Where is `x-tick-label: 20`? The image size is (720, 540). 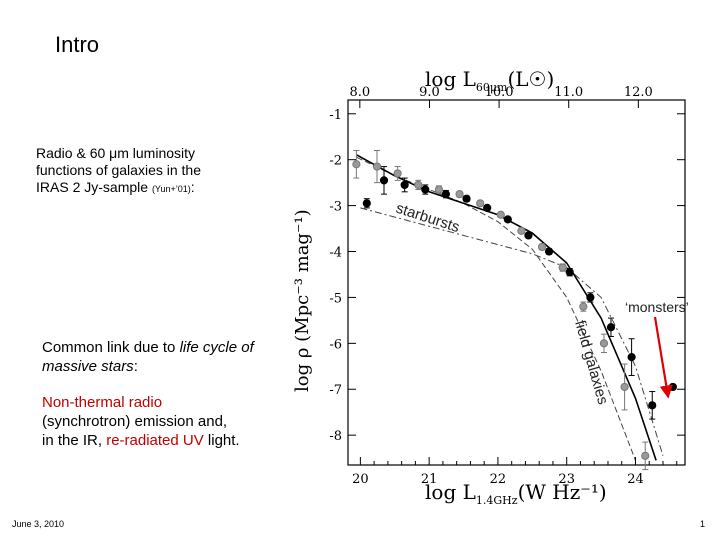 x-tick-label: 20 is located at coordinates (360, 479).